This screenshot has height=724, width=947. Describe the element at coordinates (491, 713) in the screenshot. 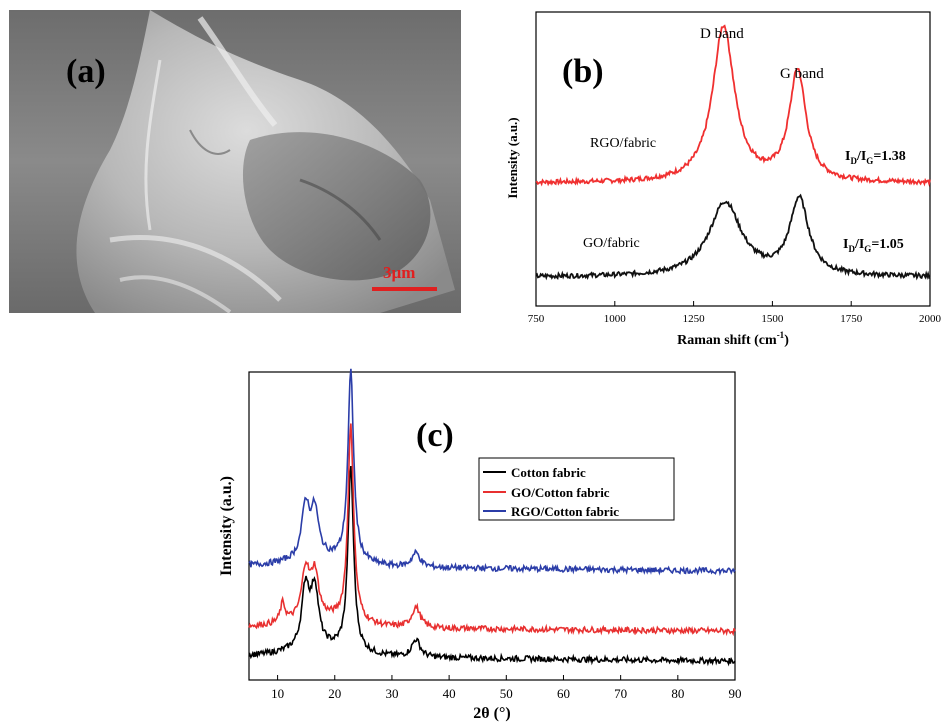

I see `panel-c-x-axis-title: 2θ (°)` at that location.